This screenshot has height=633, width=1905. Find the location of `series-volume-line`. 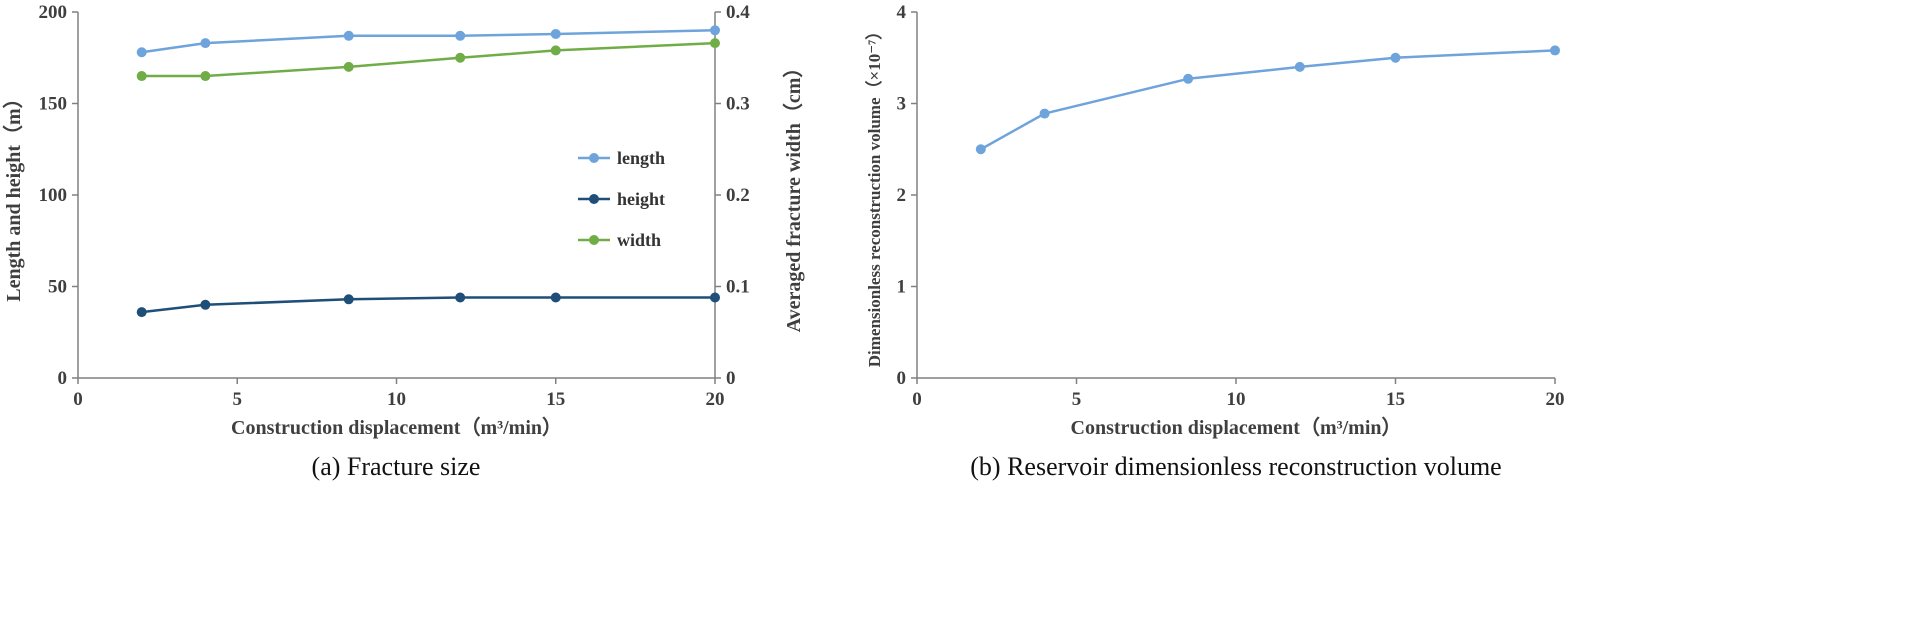

series-volume-line is located at coordinates (1268, 100).